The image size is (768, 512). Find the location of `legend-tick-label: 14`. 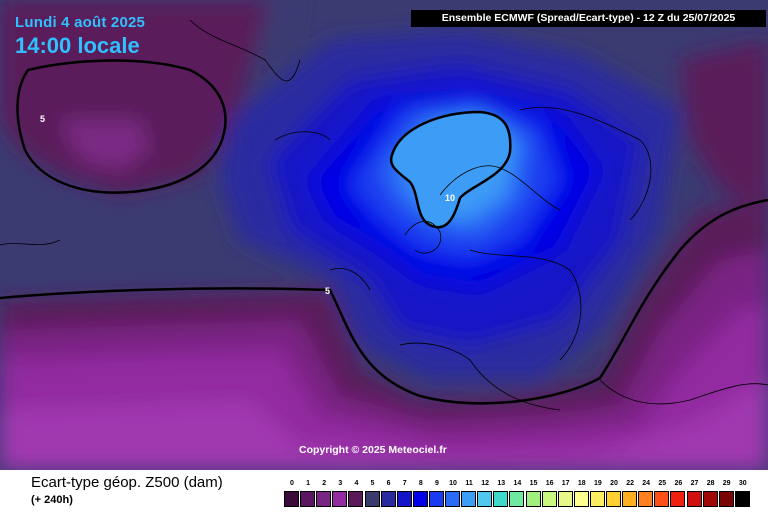

legend-tick-label: 14 is located at coordinates (517, 483).